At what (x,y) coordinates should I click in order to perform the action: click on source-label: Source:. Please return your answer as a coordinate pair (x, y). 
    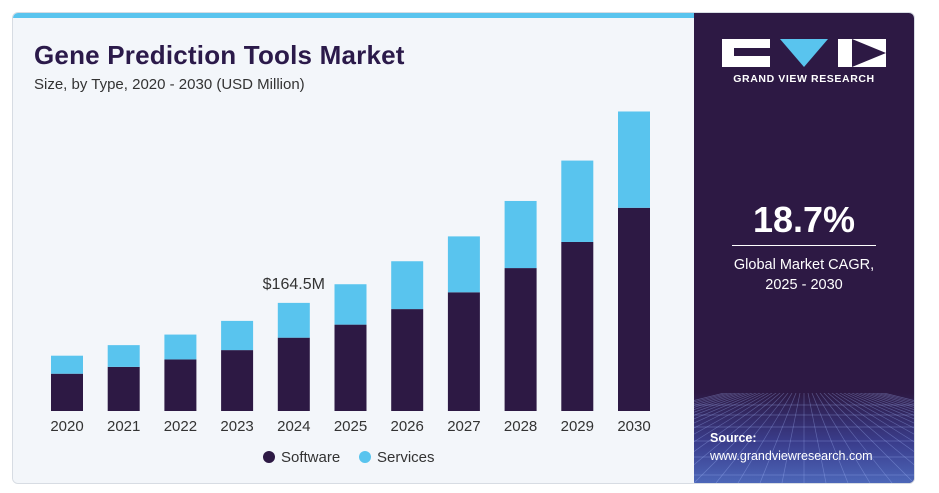
    Looking at the image, I should click on (733, 438).